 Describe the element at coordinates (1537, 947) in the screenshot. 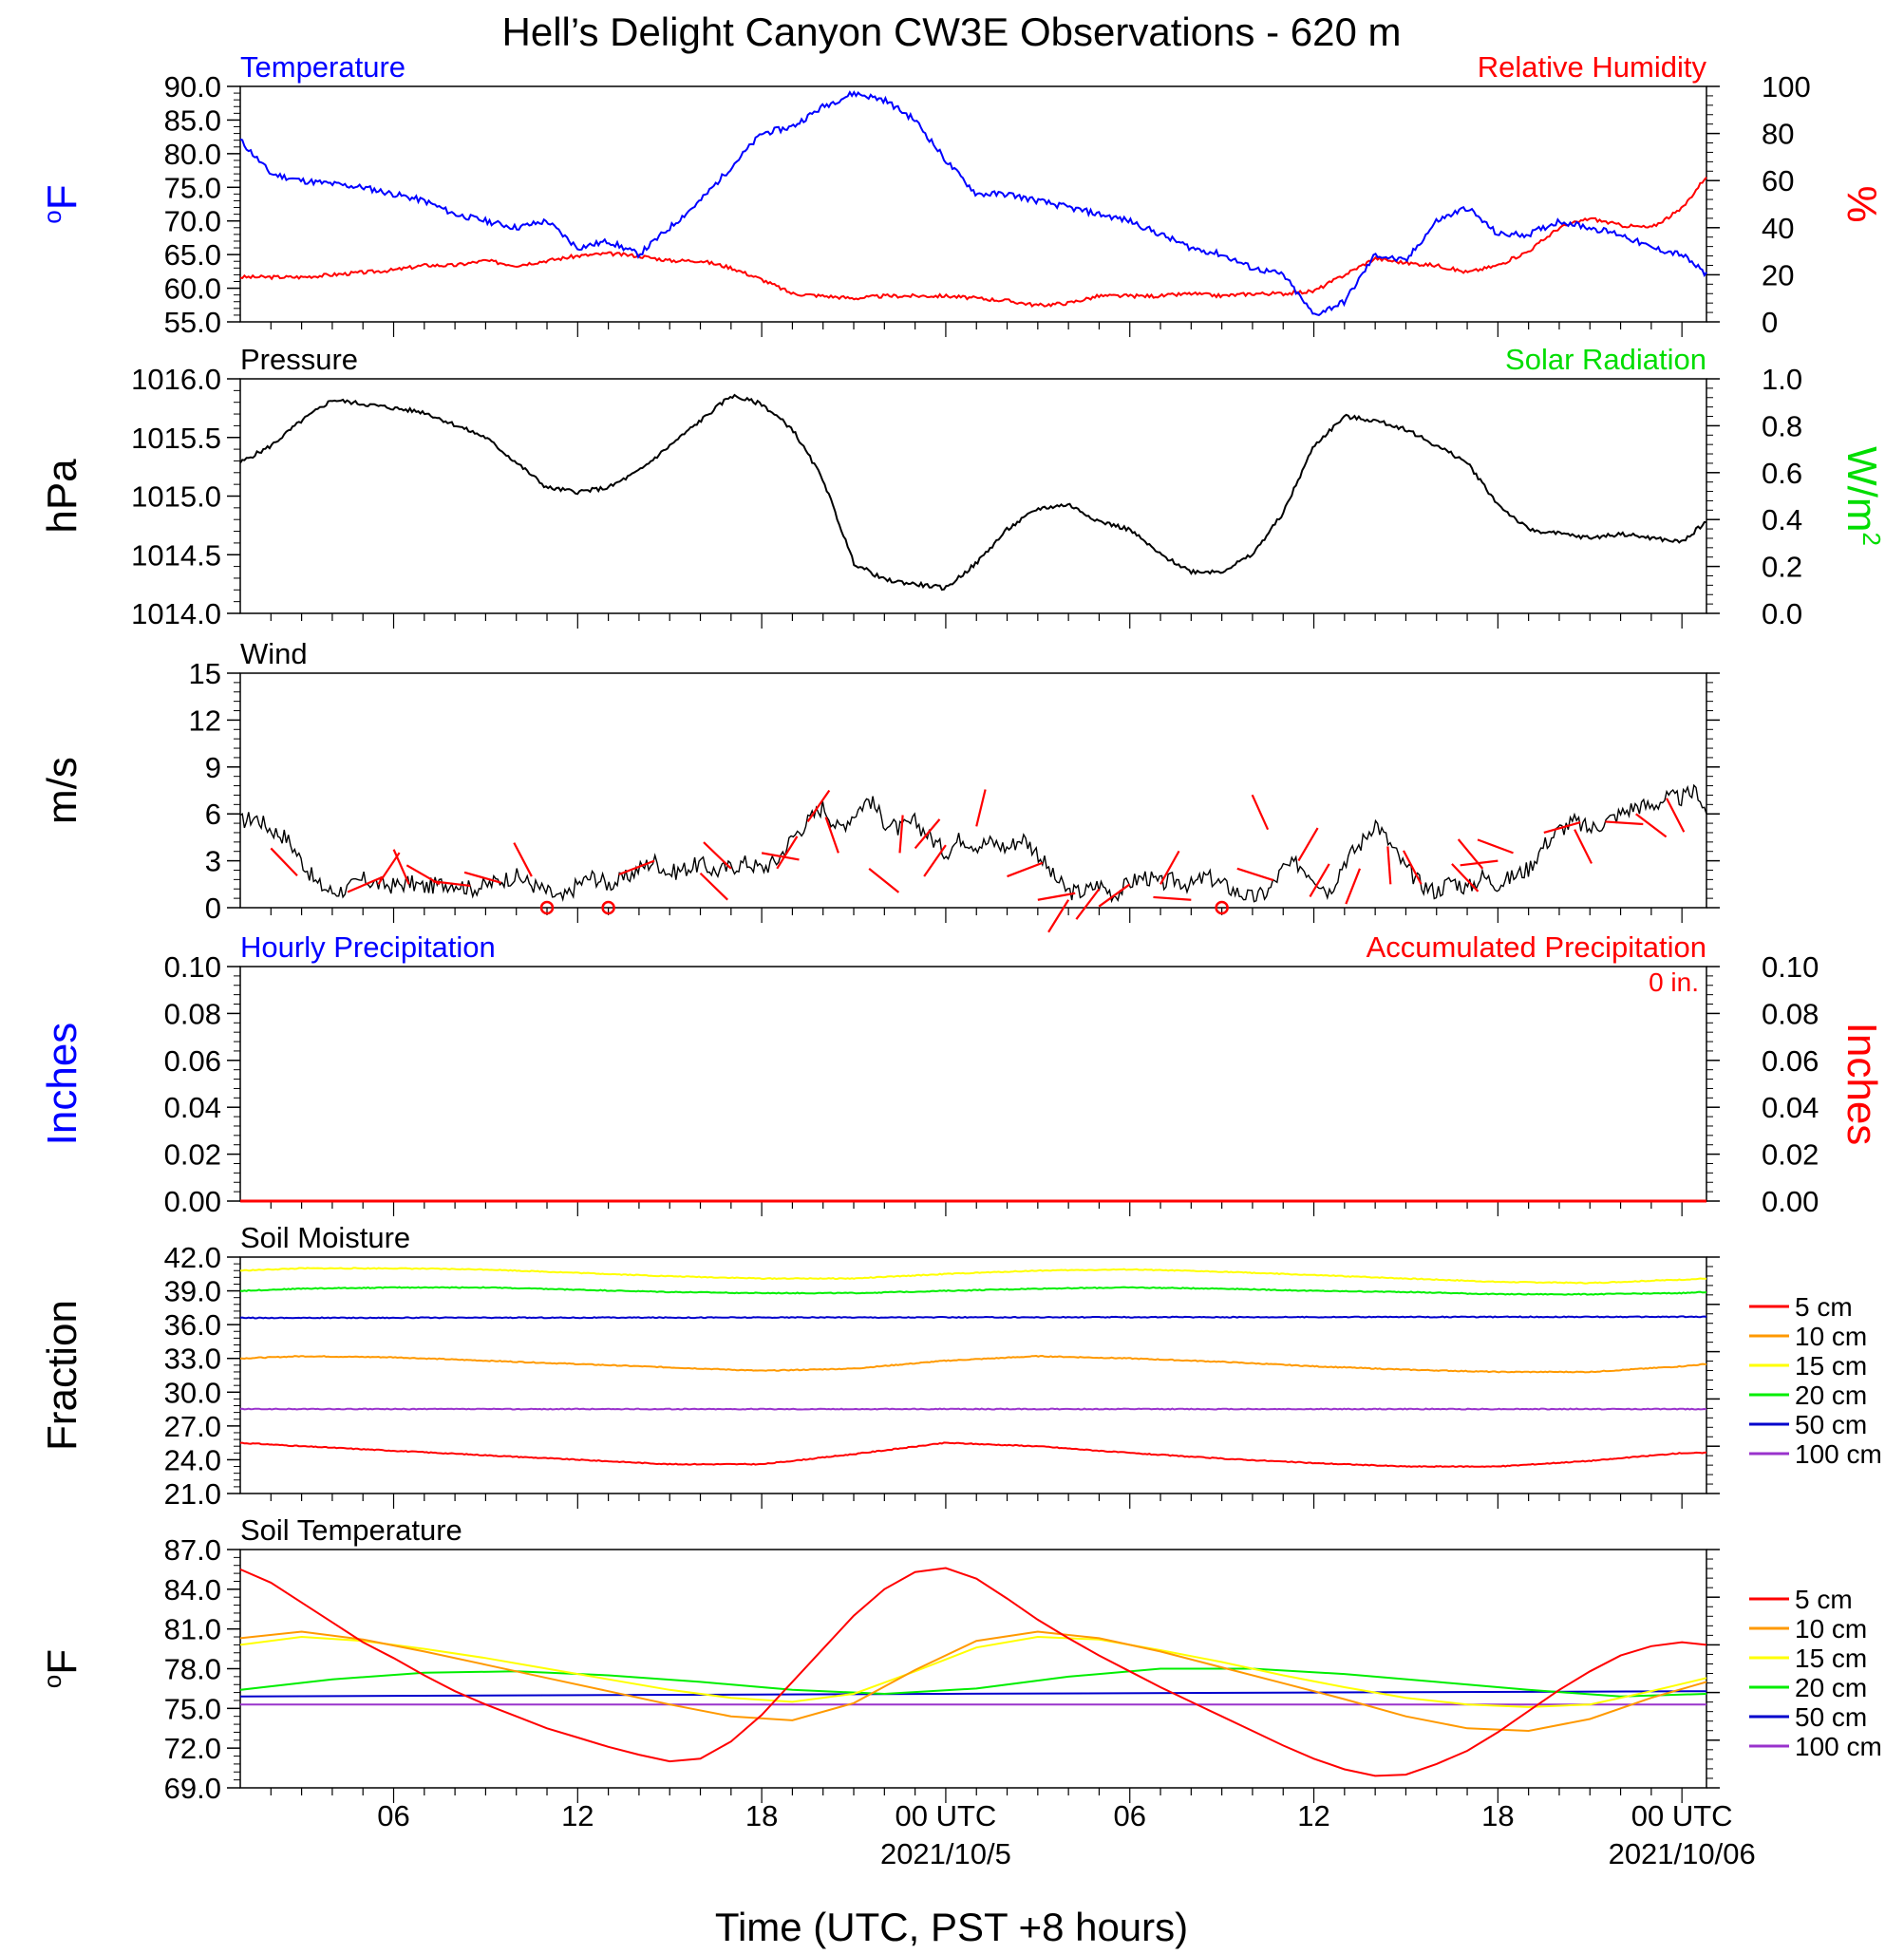

I see `panel-title-right: Accumulated Precipitation` at that location.